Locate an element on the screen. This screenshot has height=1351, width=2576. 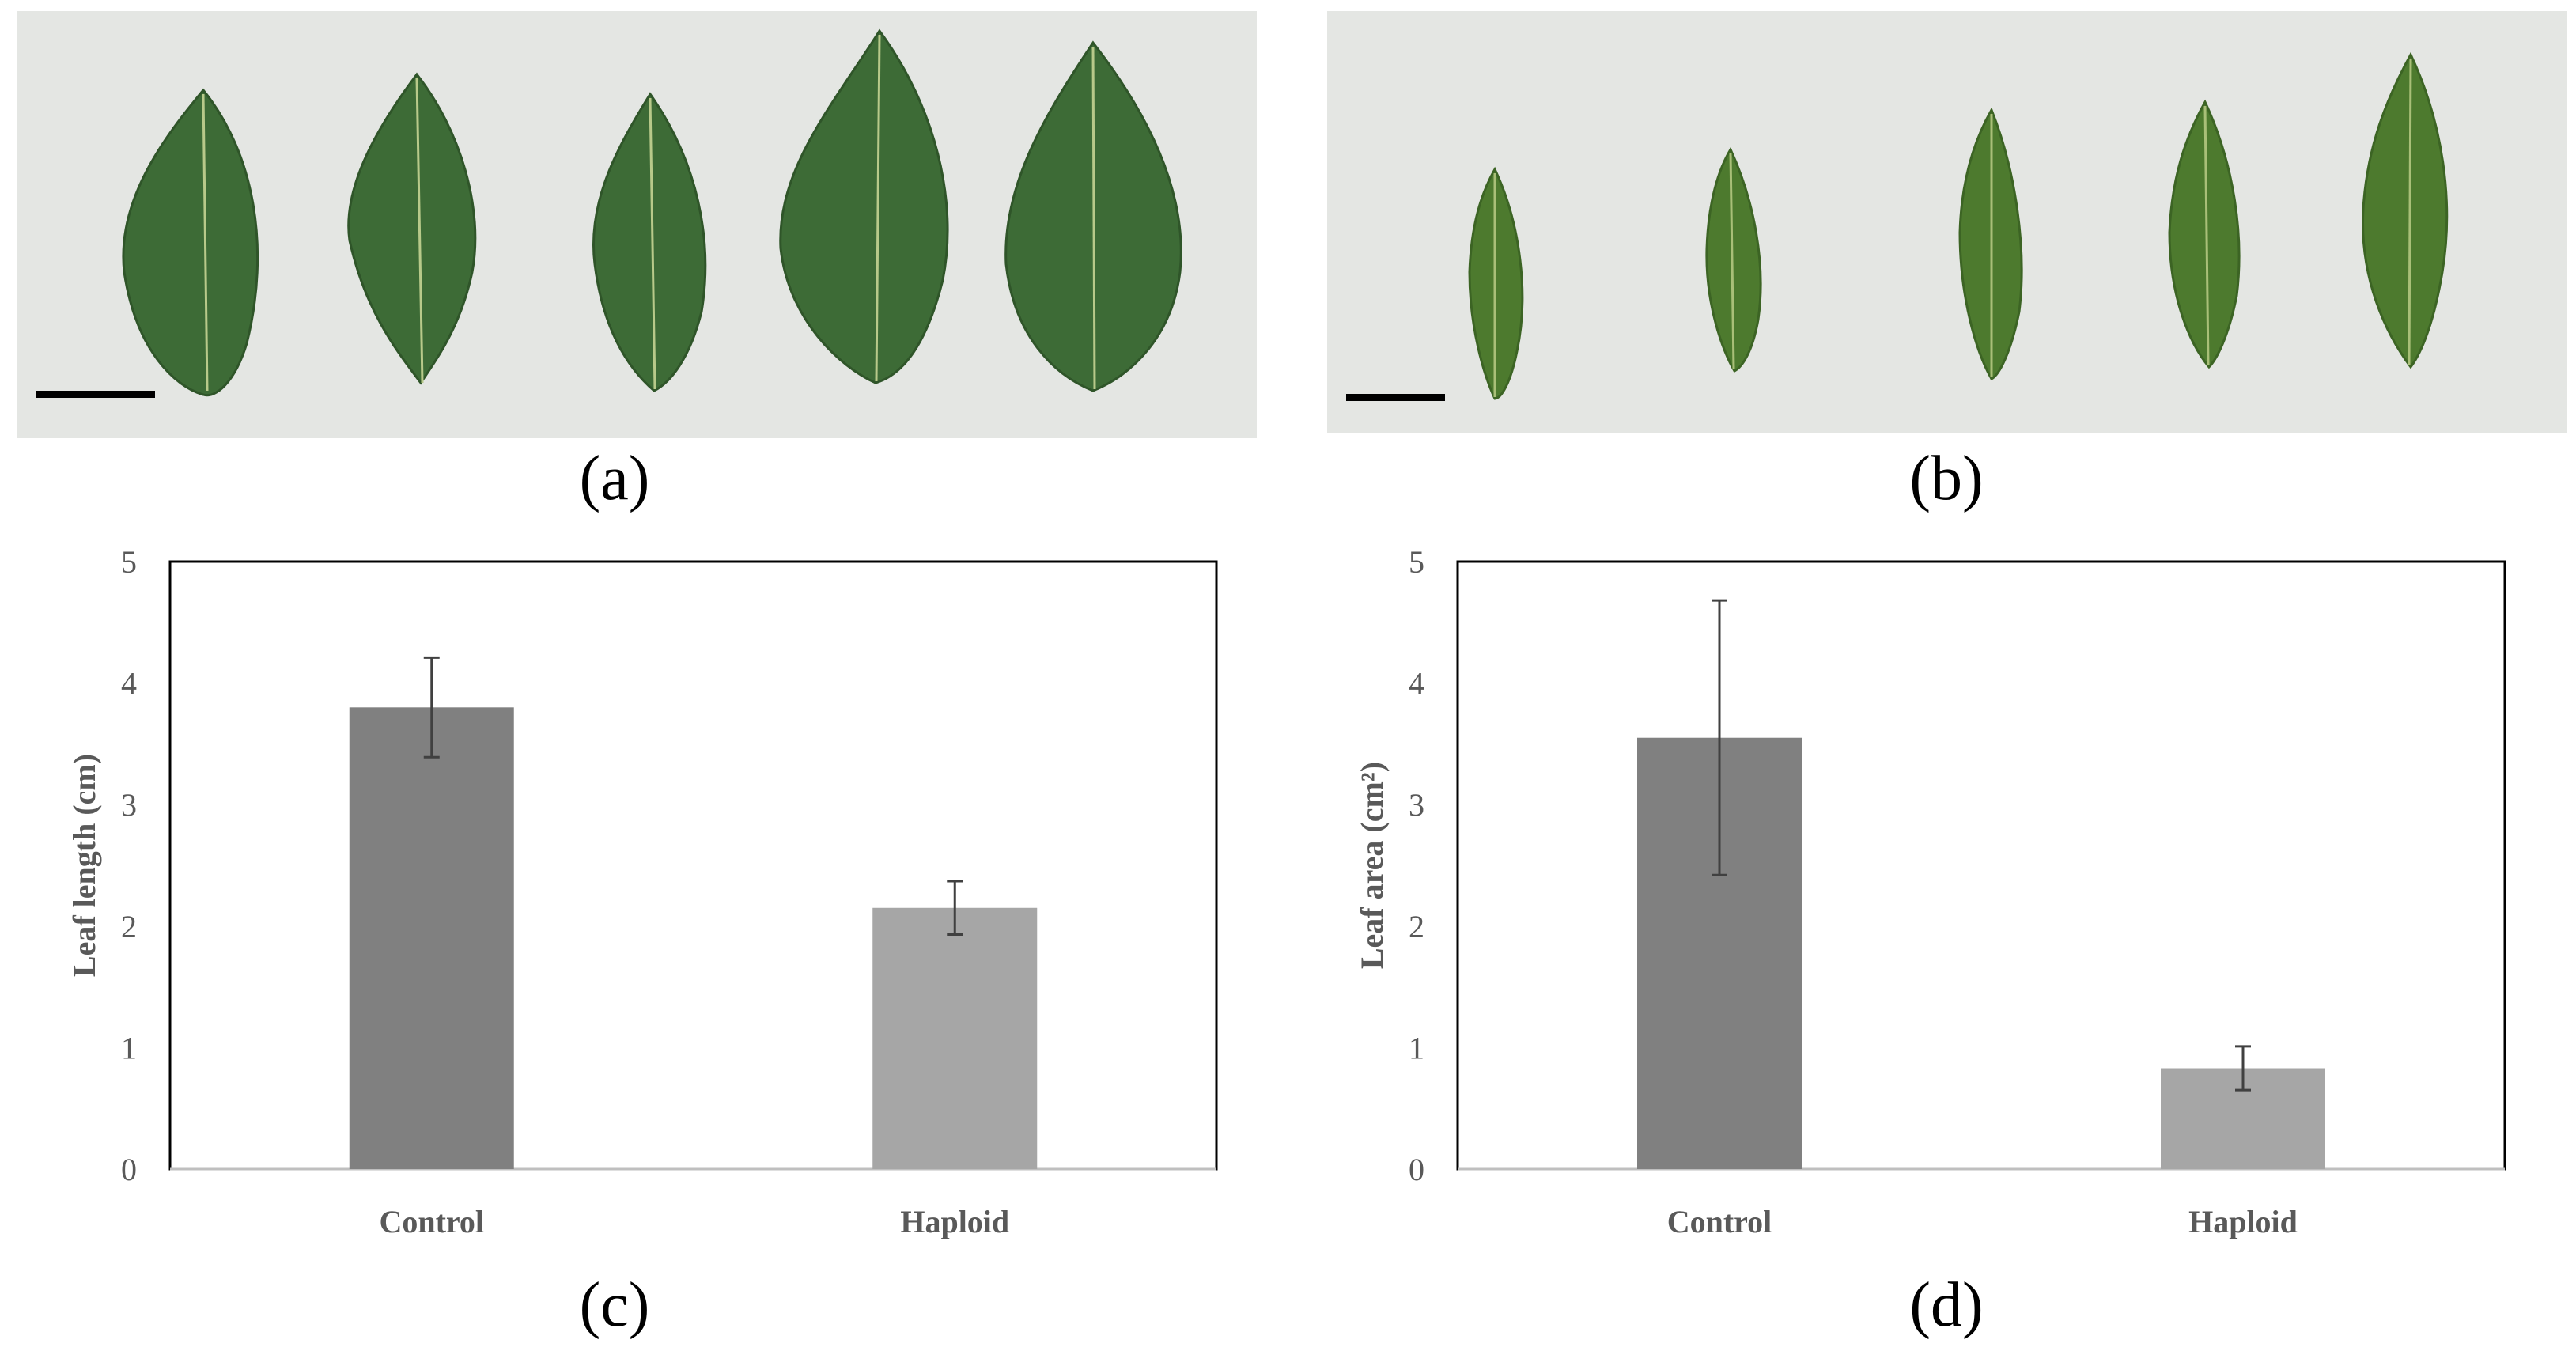
panel-label-c: (c) is located at coordinates (615, 1305).